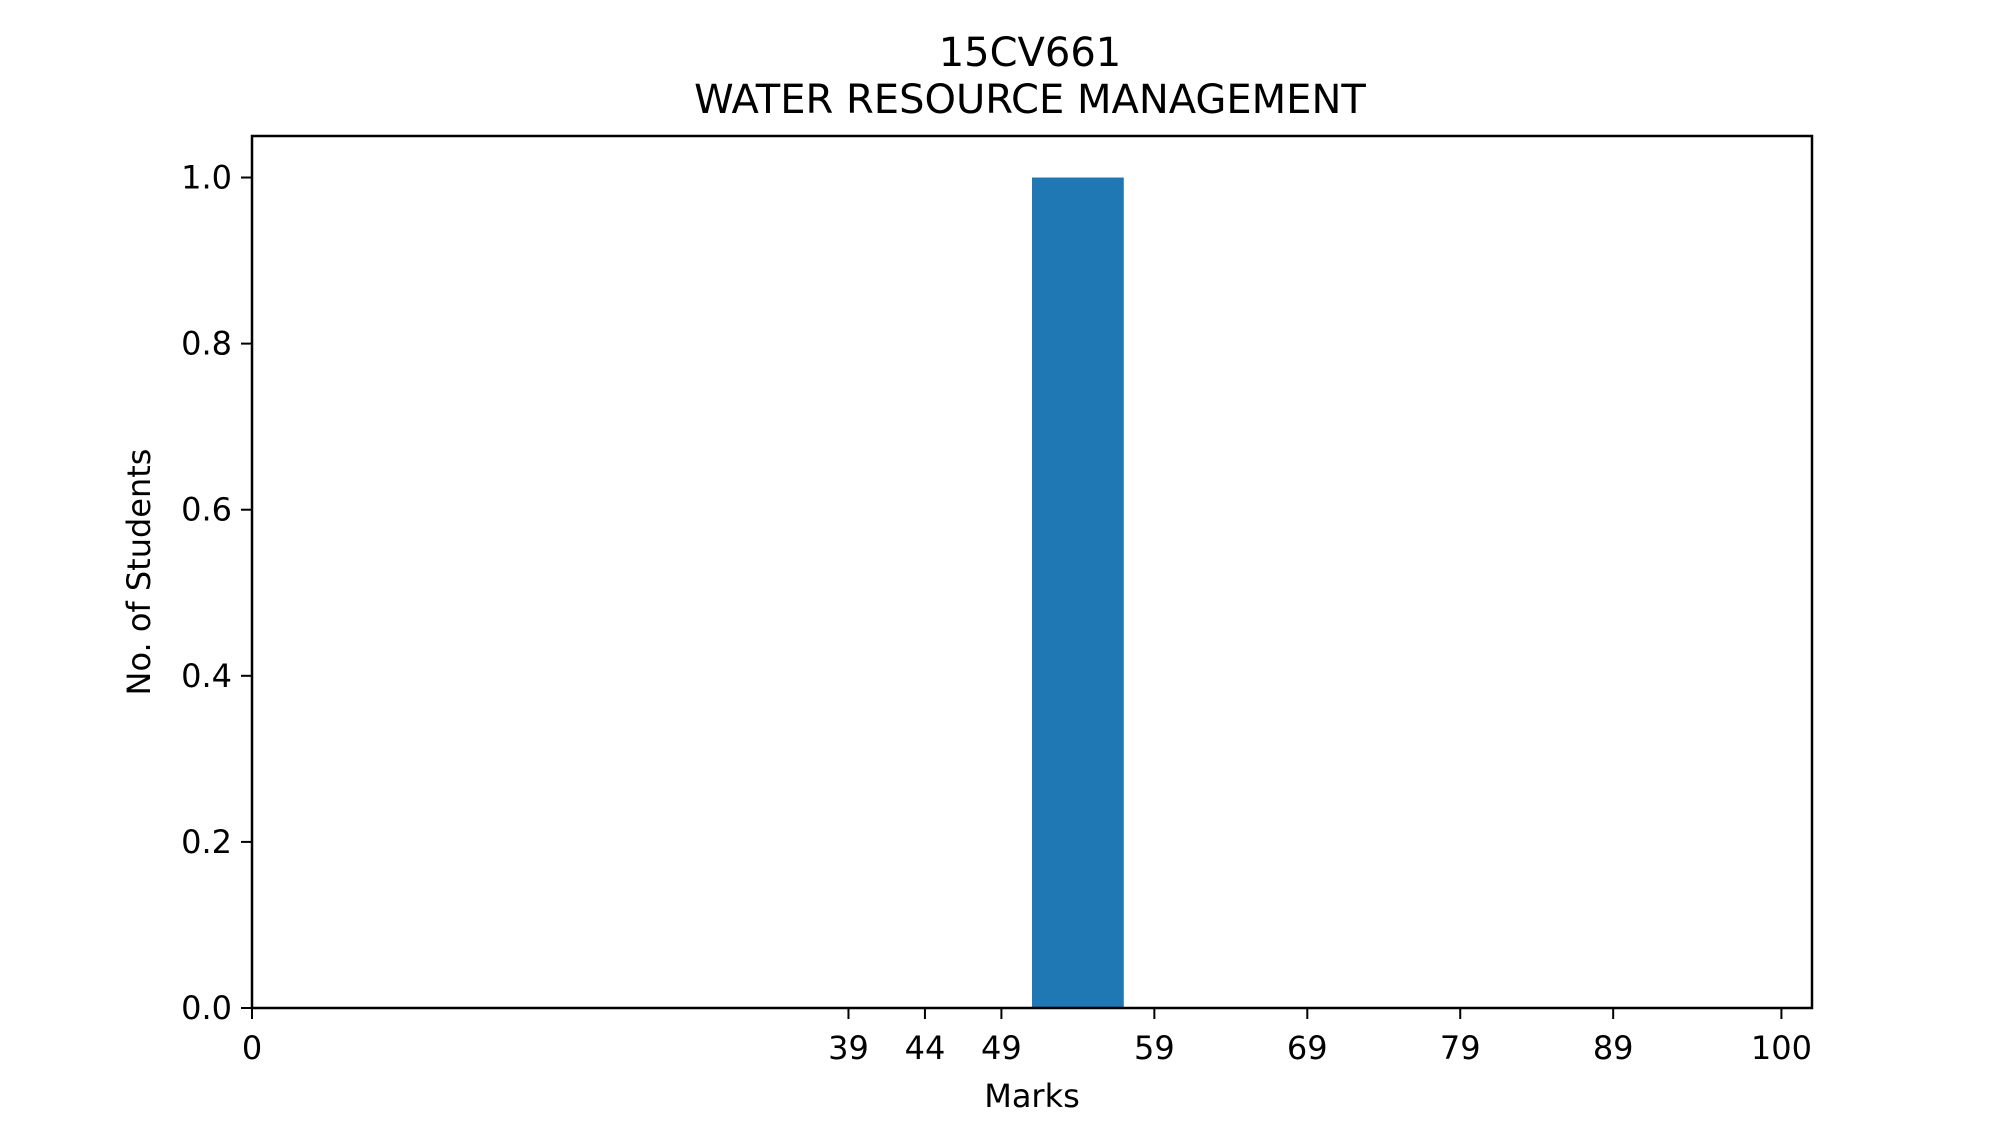 The height and width of the screenshot is (1125, 2000). Describe the element at coordinates (206, 1008) in the screenshot. I see `y-tick-label: 0.0` at that location.